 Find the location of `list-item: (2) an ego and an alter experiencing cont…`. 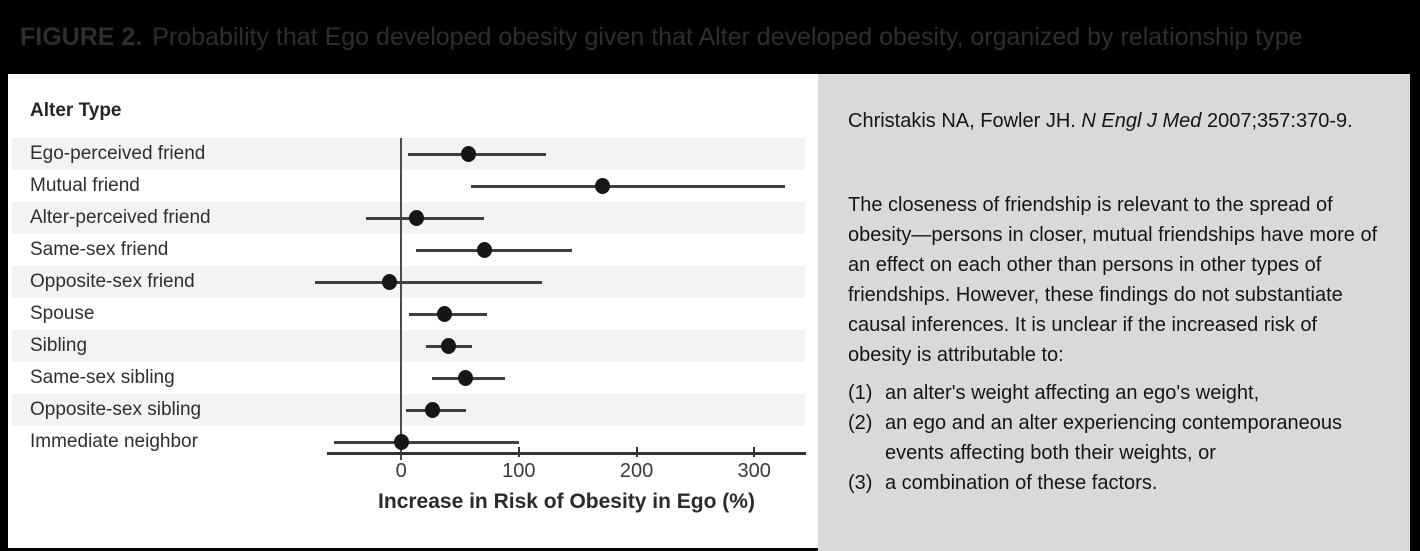

list-item: (2) an ego and an alter experiencing cont… is located at coordinates (1121, 438).